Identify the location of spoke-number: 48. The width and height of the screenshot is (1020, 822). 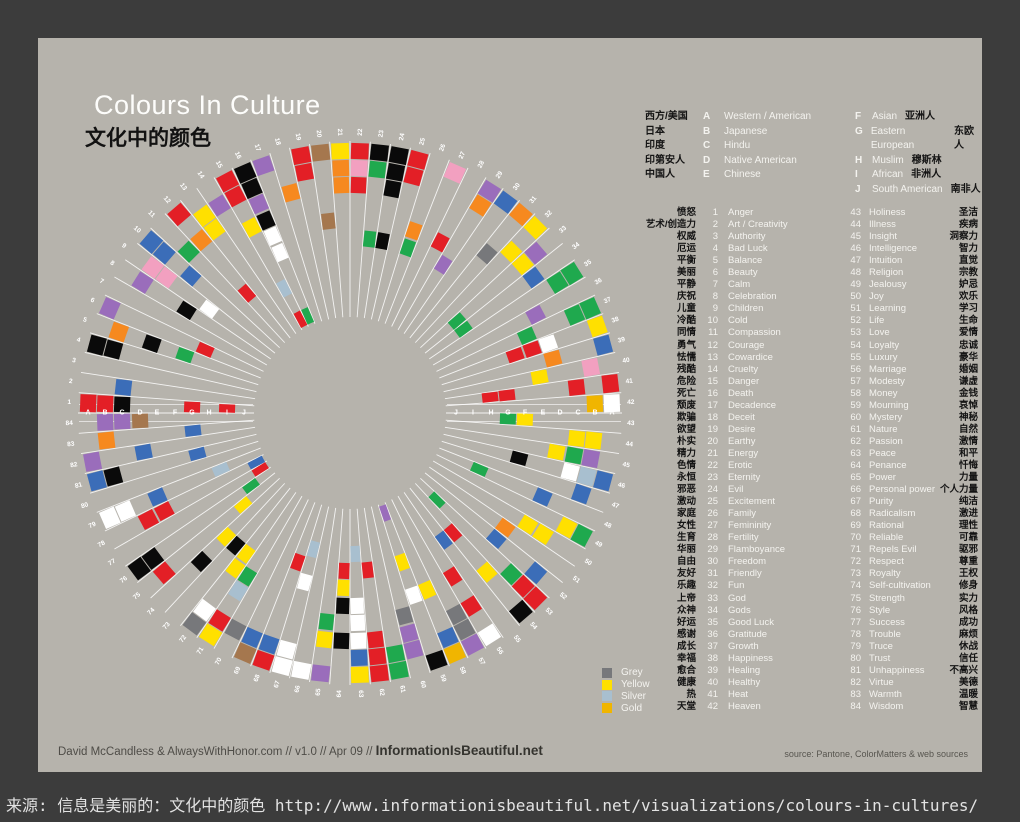
(608, 525).